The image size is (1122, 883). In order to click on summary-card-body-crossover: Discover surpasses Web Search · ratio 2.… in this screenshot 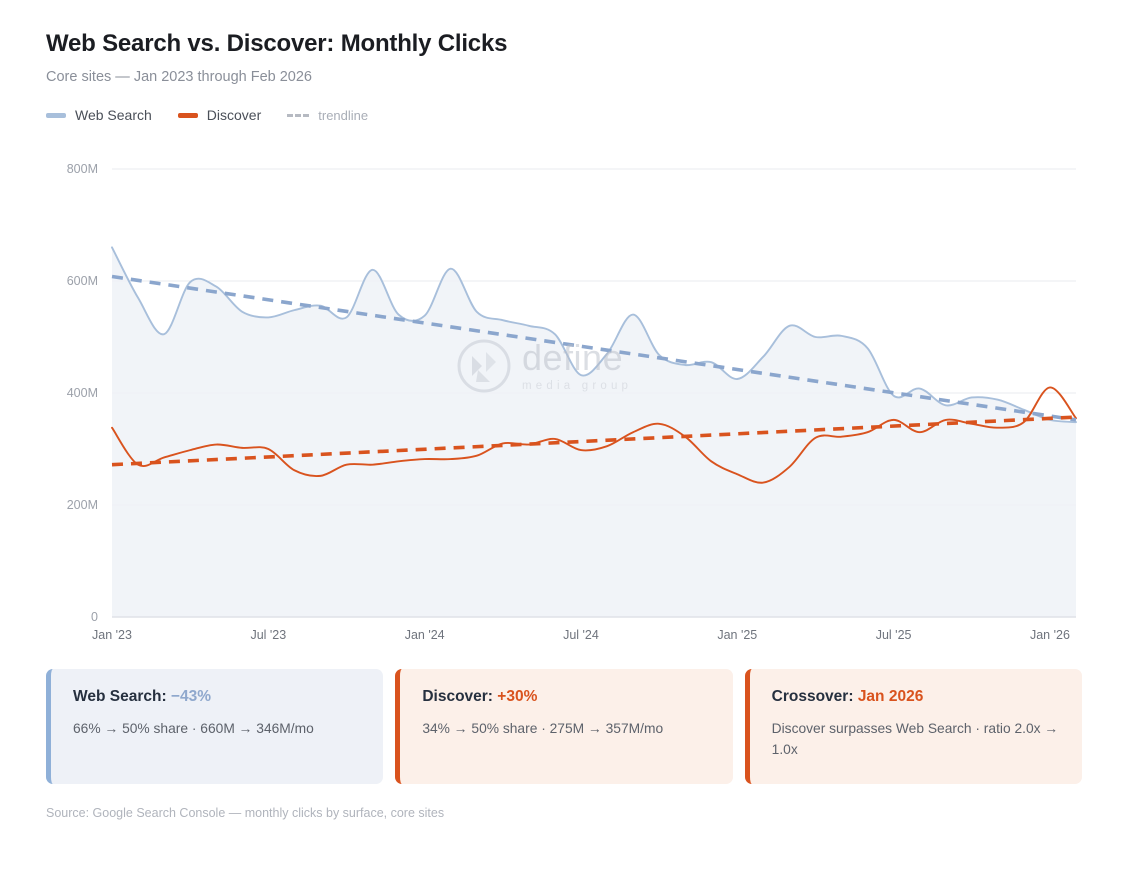, I will do `click(915, 739)`.